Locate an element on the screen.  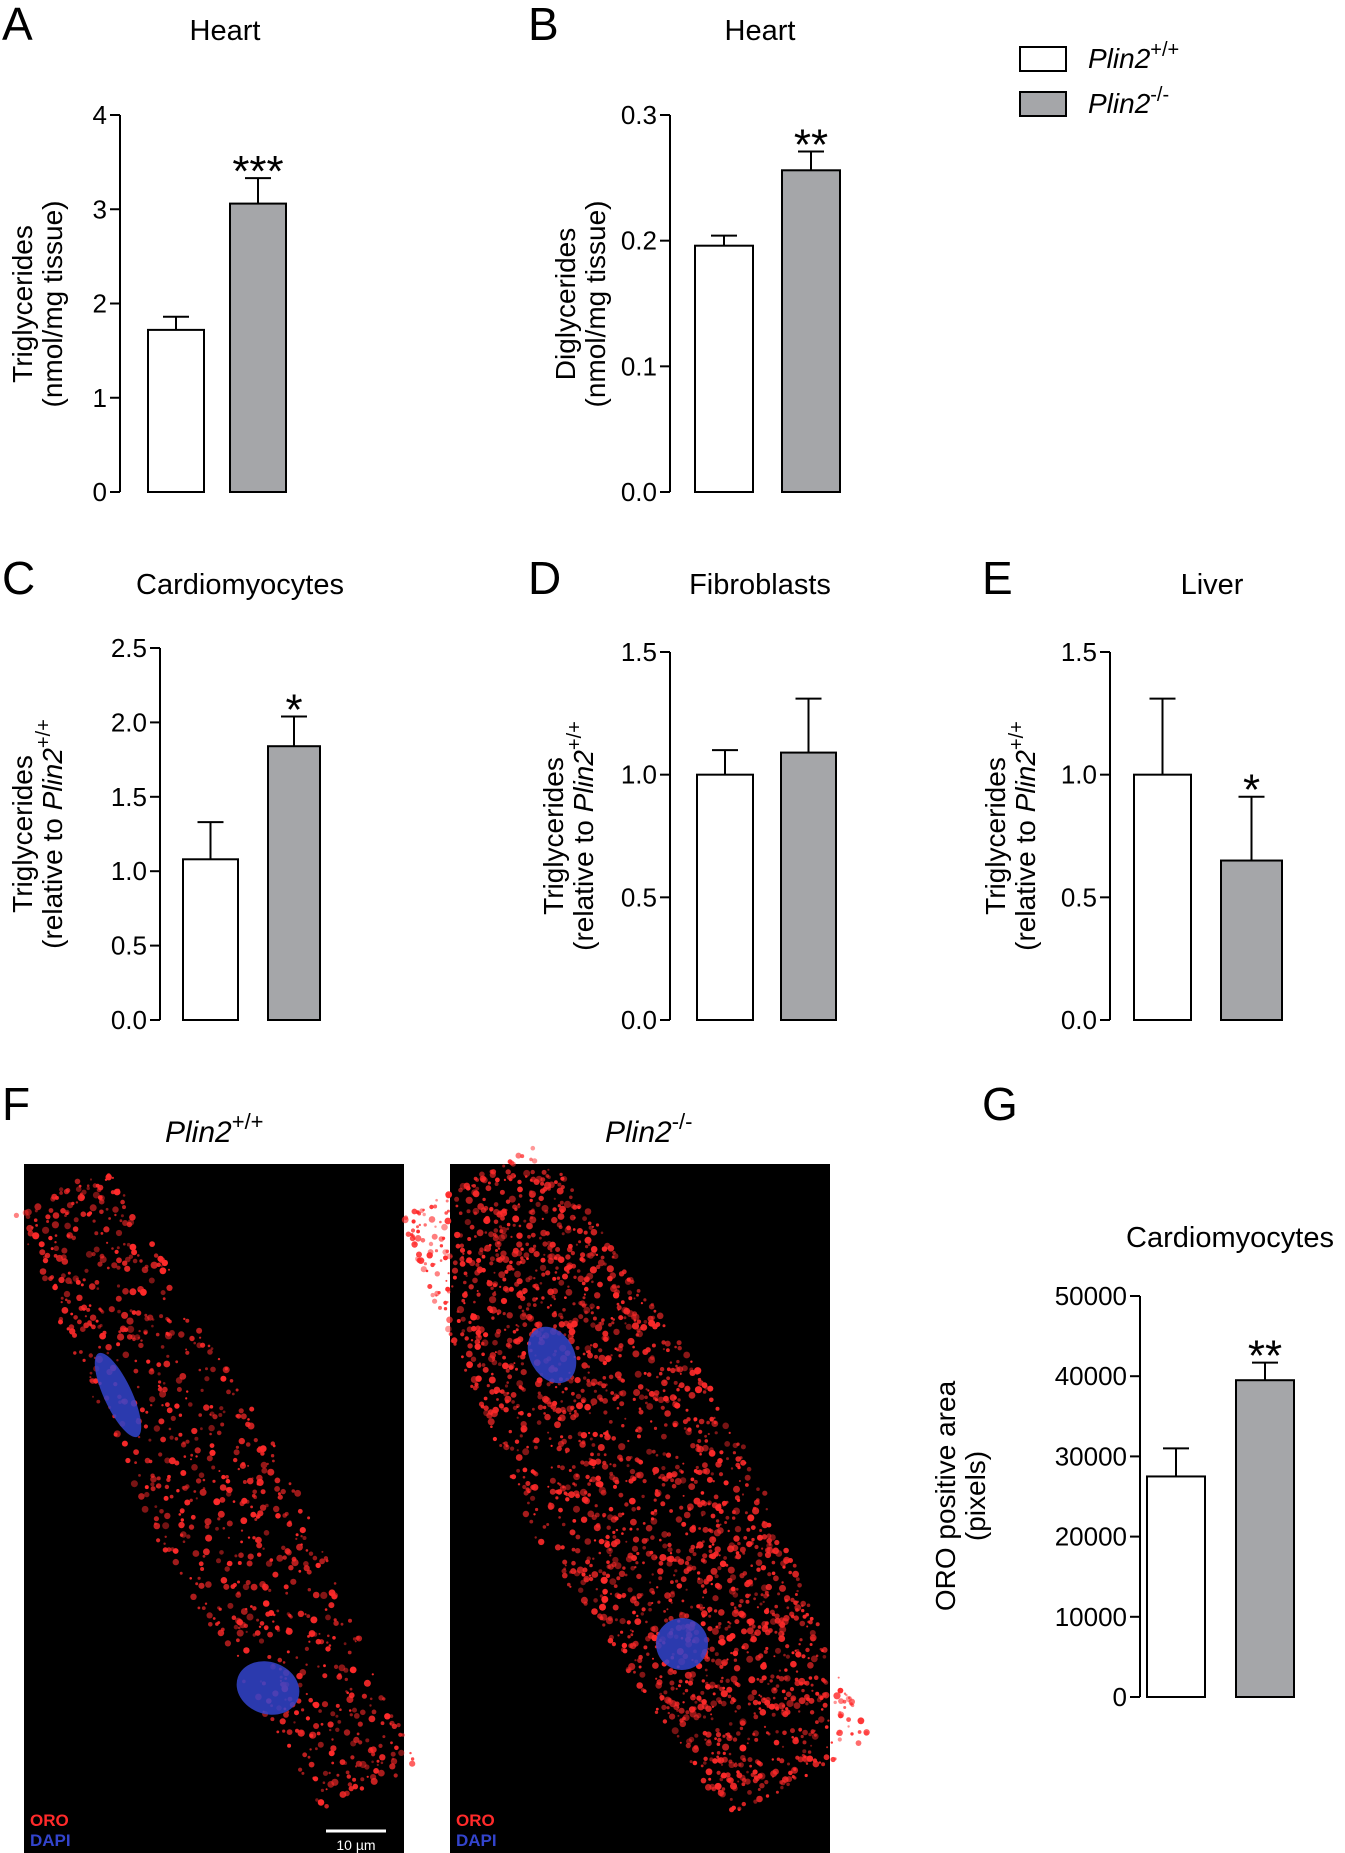
legend: Plin2+/+ Plin2-/- is located at coordinates (1099, 79).